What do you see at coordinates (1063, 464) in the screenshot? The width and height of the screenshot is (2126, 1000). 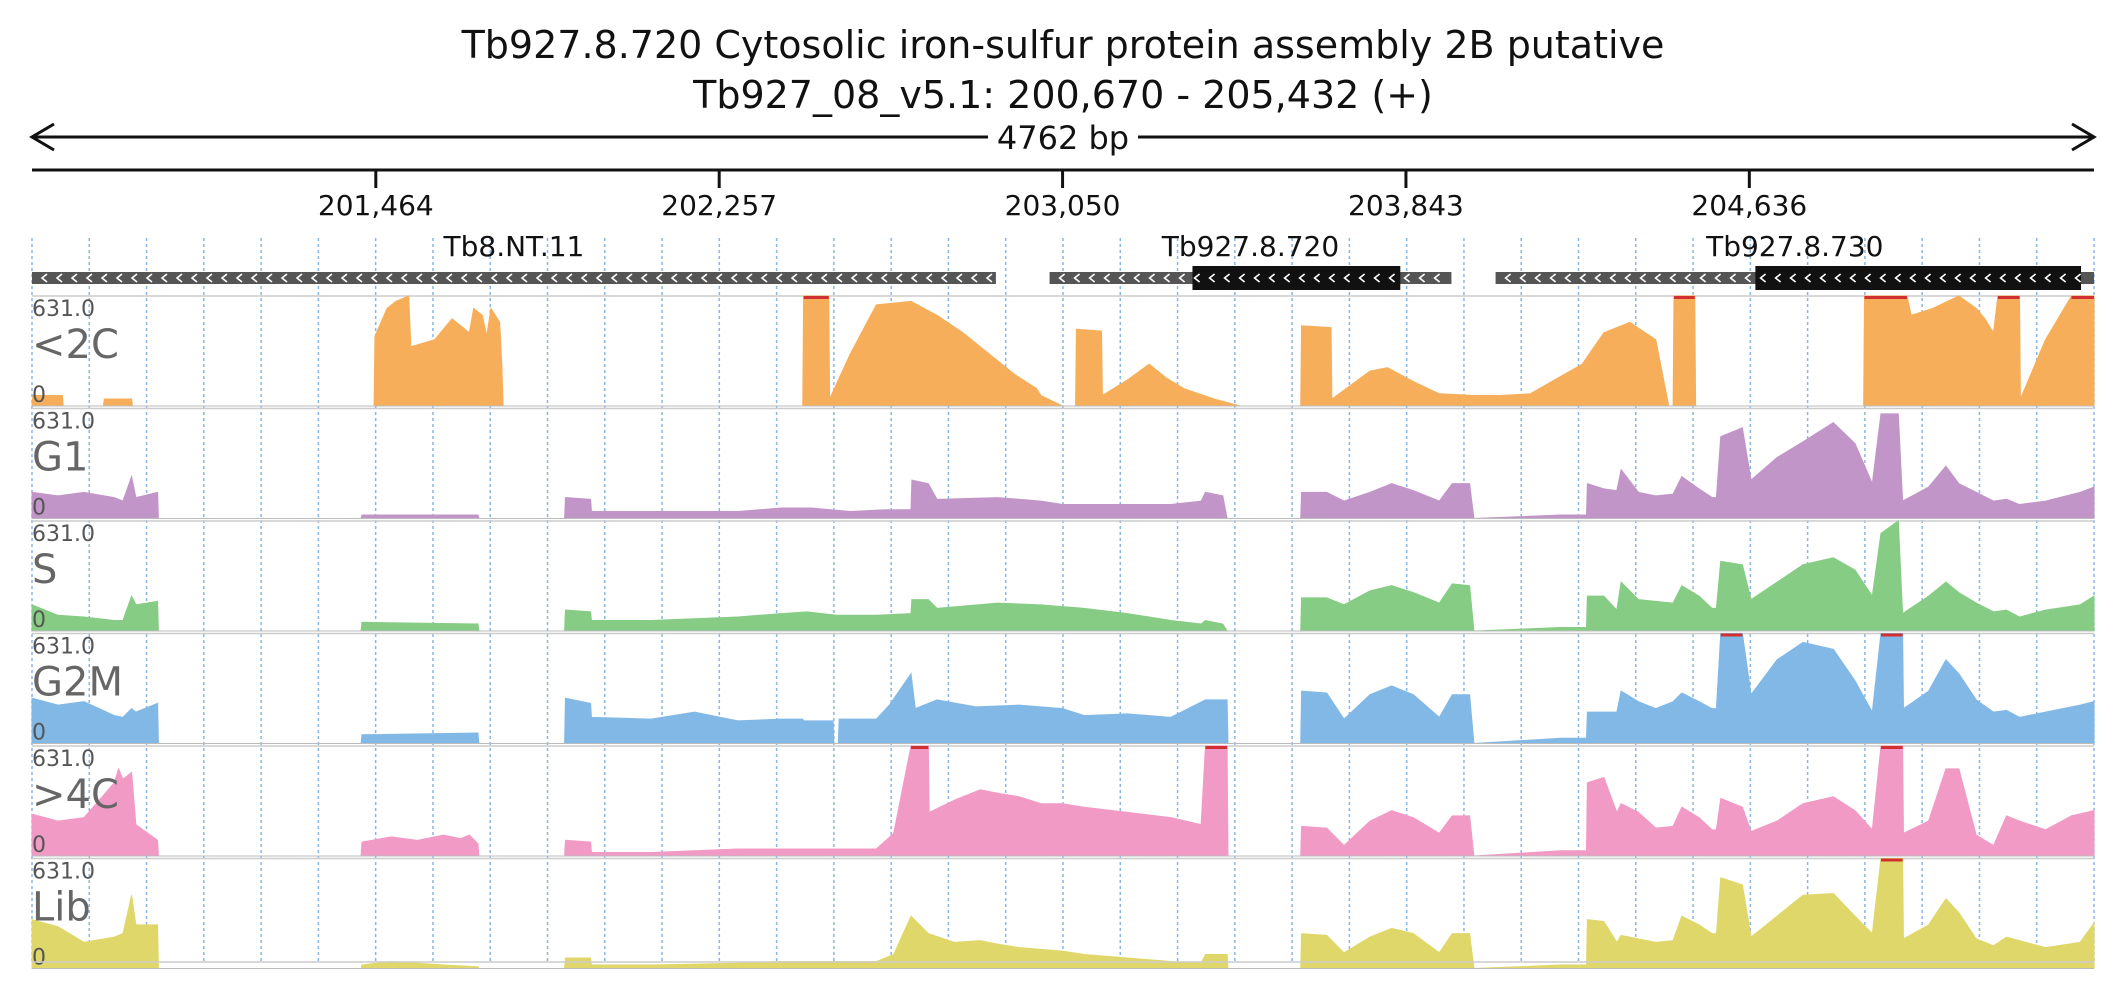 I see `track-G1: 631.0 0 G1` at bounding box center [1063, 464].